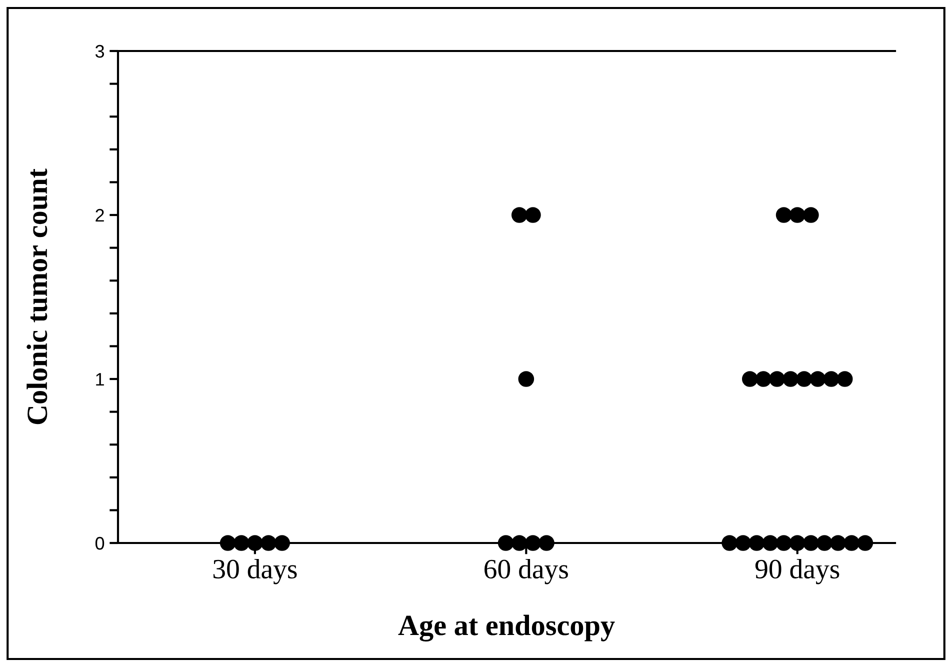  What do you see at coordinates (797, 571) in the screenshot?
I see `x-tick-label: 90 days` at bounding box center [797, 571].